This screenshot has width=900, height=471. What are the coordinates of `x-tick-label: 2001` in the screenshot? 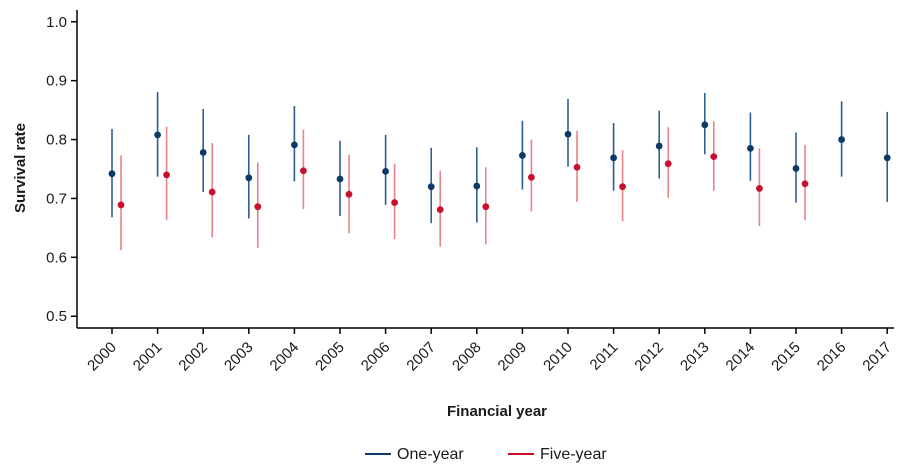 It's located at (148, 357).